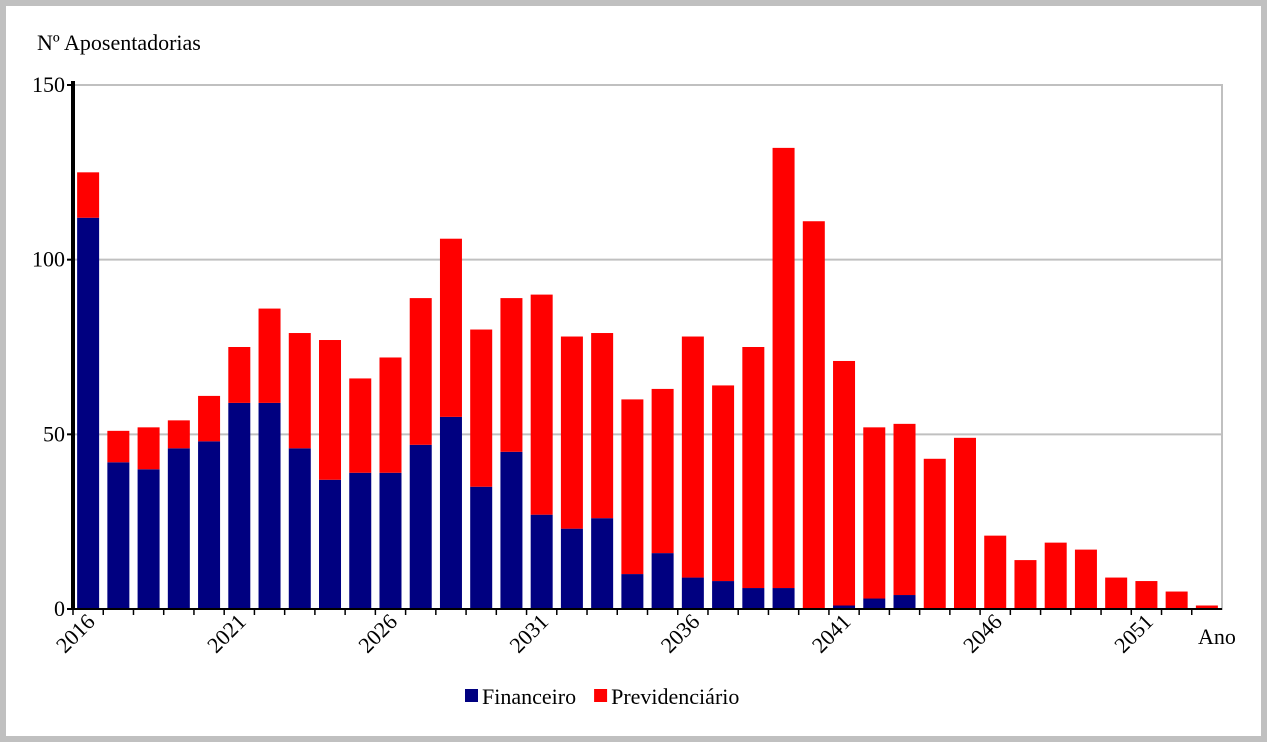 The image size is (1267, 742). Describe the element at coordinates (48, 259) in the screenshot. I see `y-tick-label: 100` at that location.